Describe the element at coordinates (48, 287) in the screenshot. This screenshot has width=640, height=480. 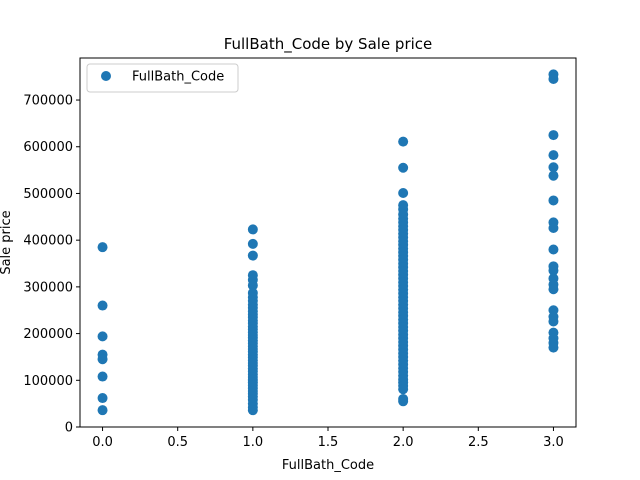
I see `y-tick-label: 300000` at that location.